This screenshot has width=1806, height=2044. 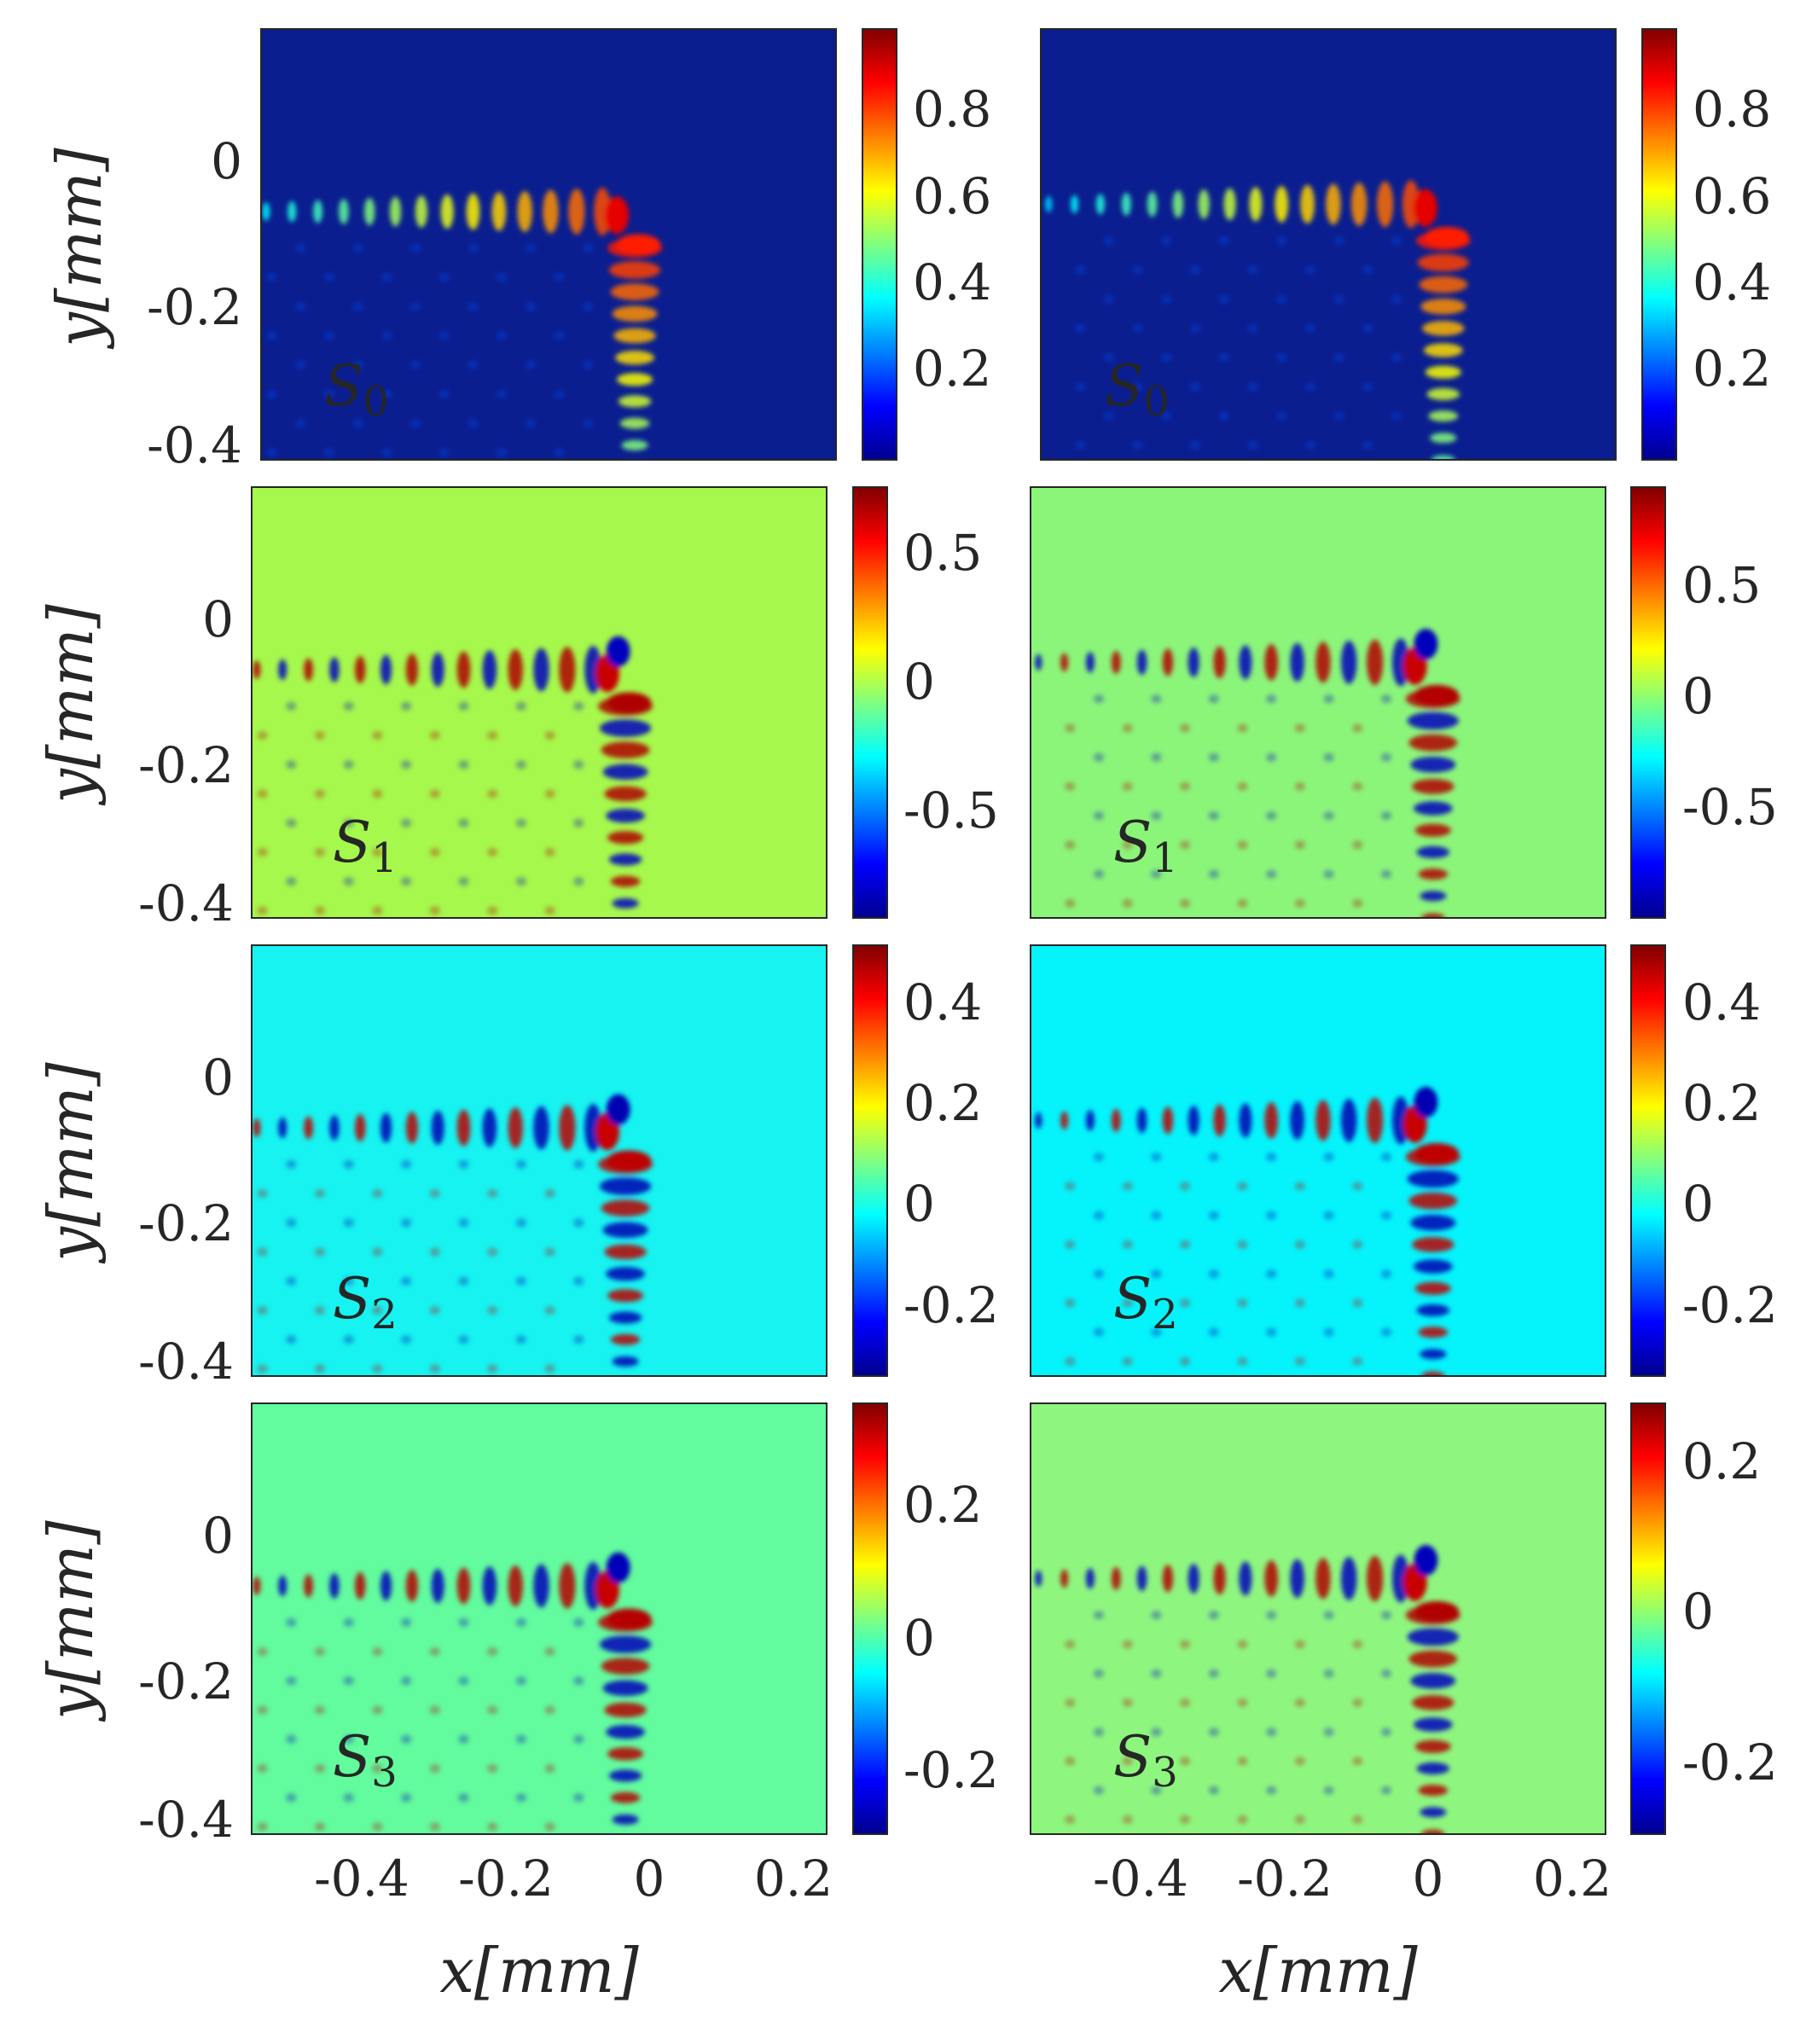 I want to click on panel-s1-right: S1 0.5 0 -0.5, so click(x=1404, y=702).